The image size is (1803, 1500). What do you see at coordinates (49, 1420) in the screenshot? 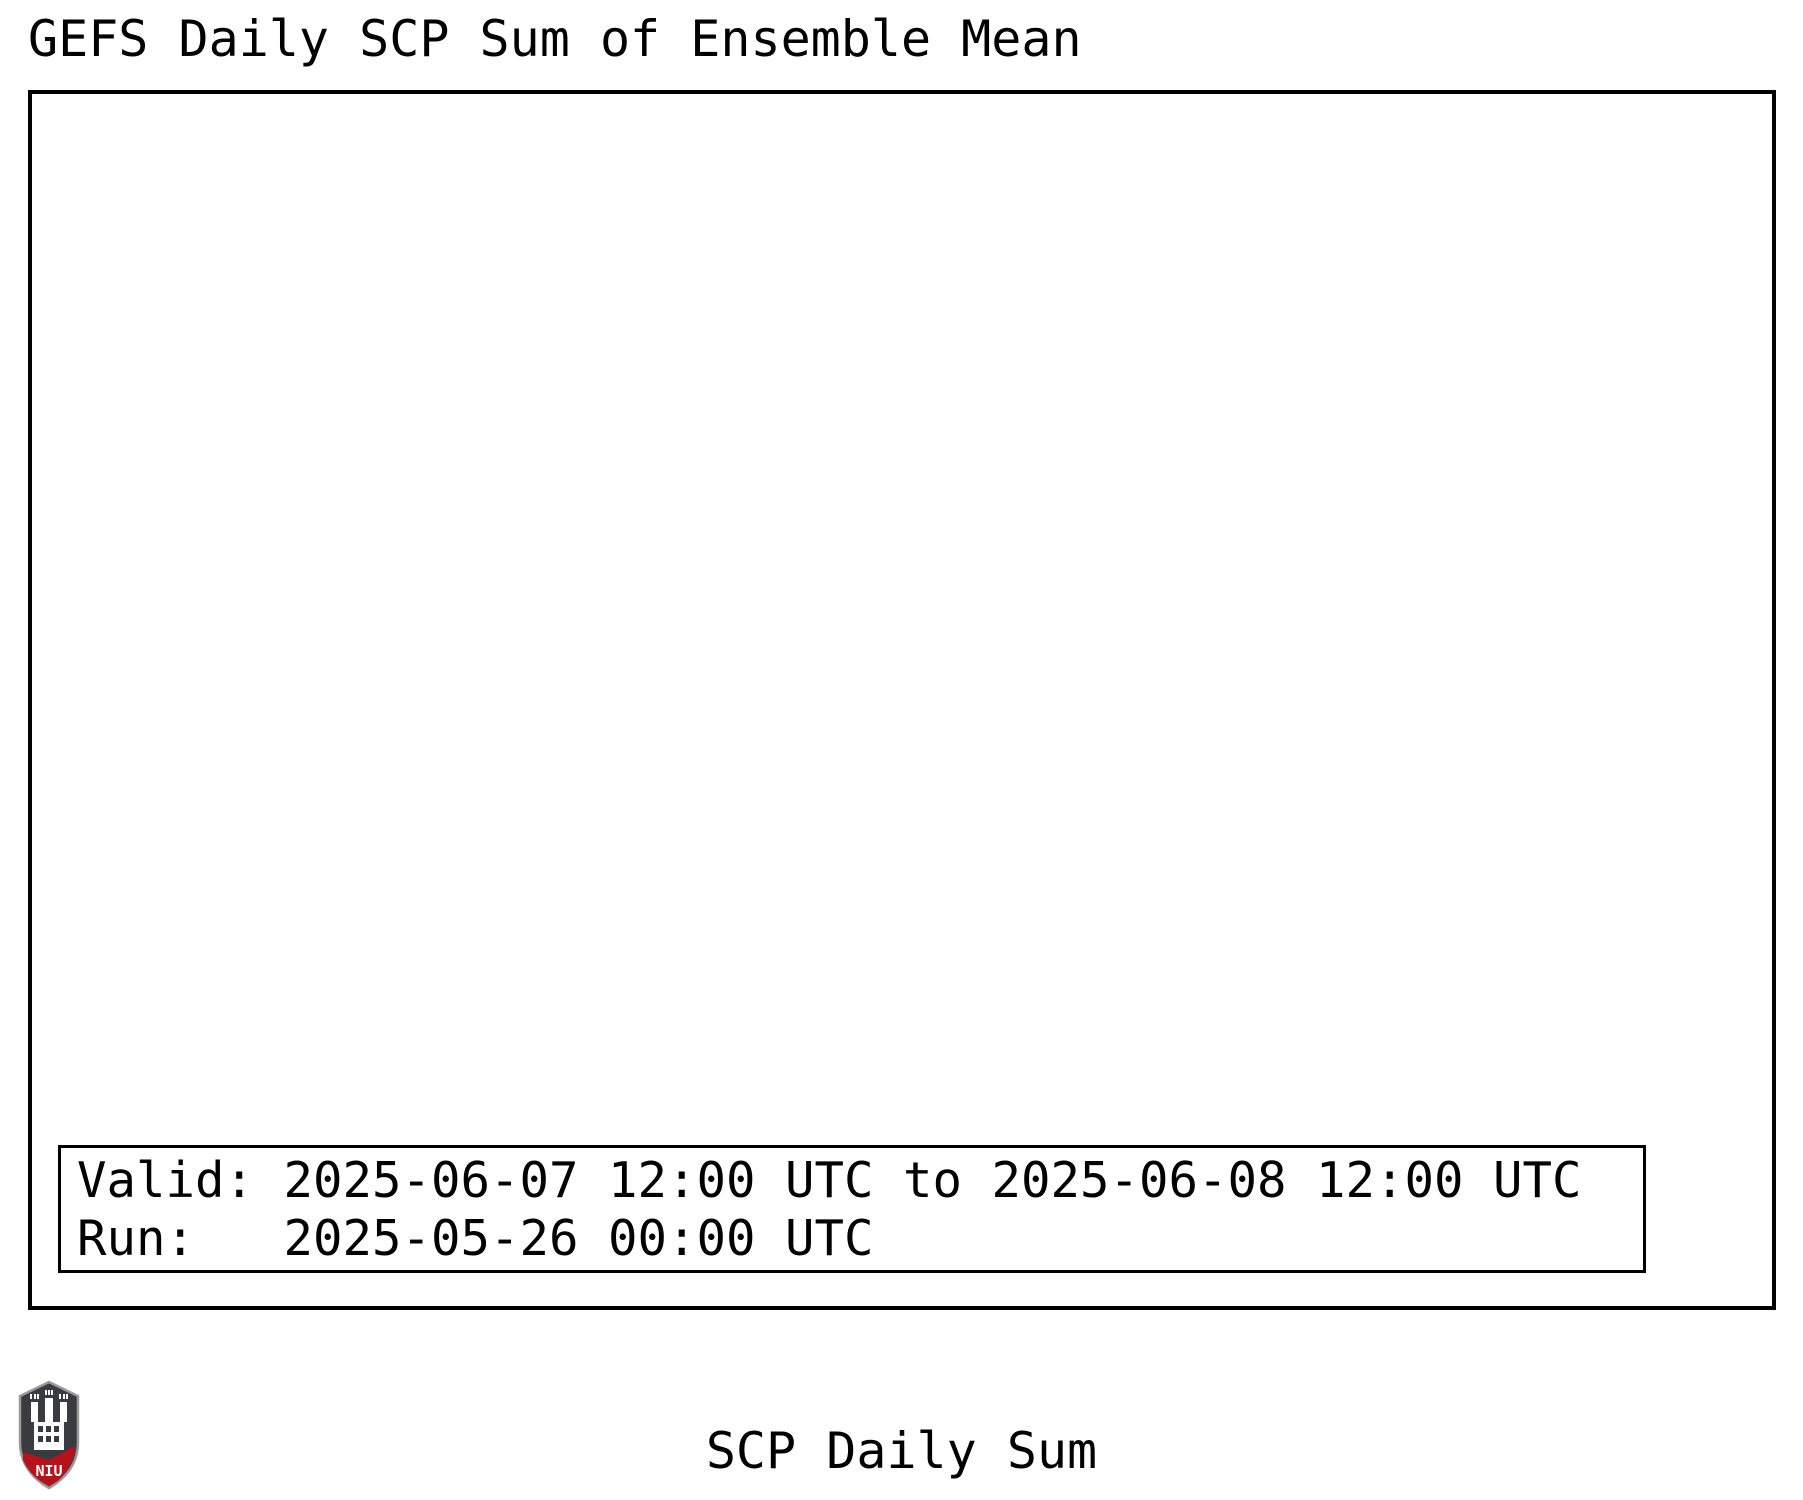
I see `niu-castle-icon` at bounding box center [49, 1420].